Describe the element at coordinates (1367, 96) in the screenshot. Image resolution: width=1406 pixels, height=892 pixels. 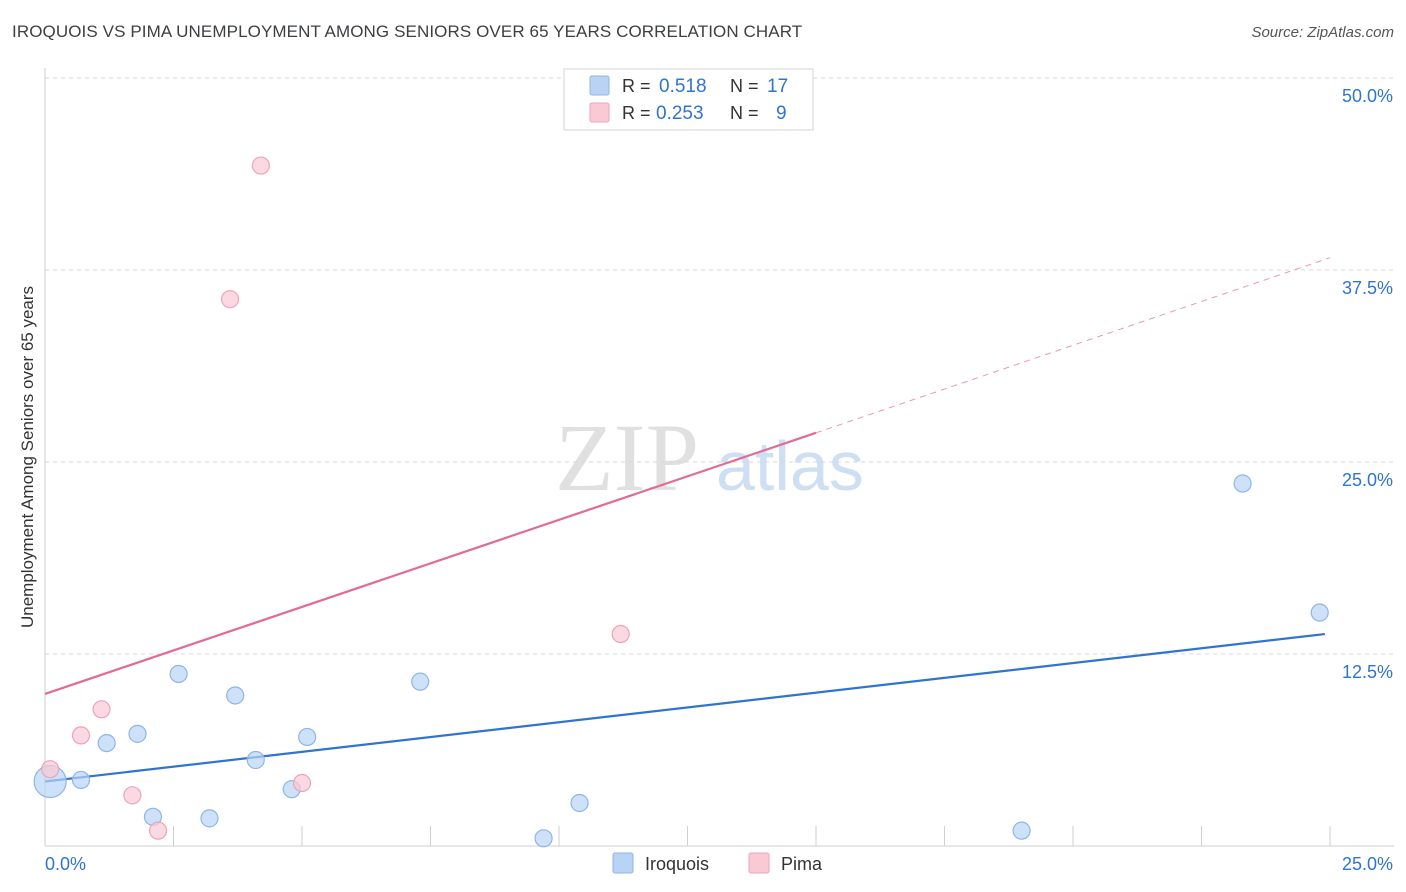
I see `y-tick-label: 50.0%` at that location.